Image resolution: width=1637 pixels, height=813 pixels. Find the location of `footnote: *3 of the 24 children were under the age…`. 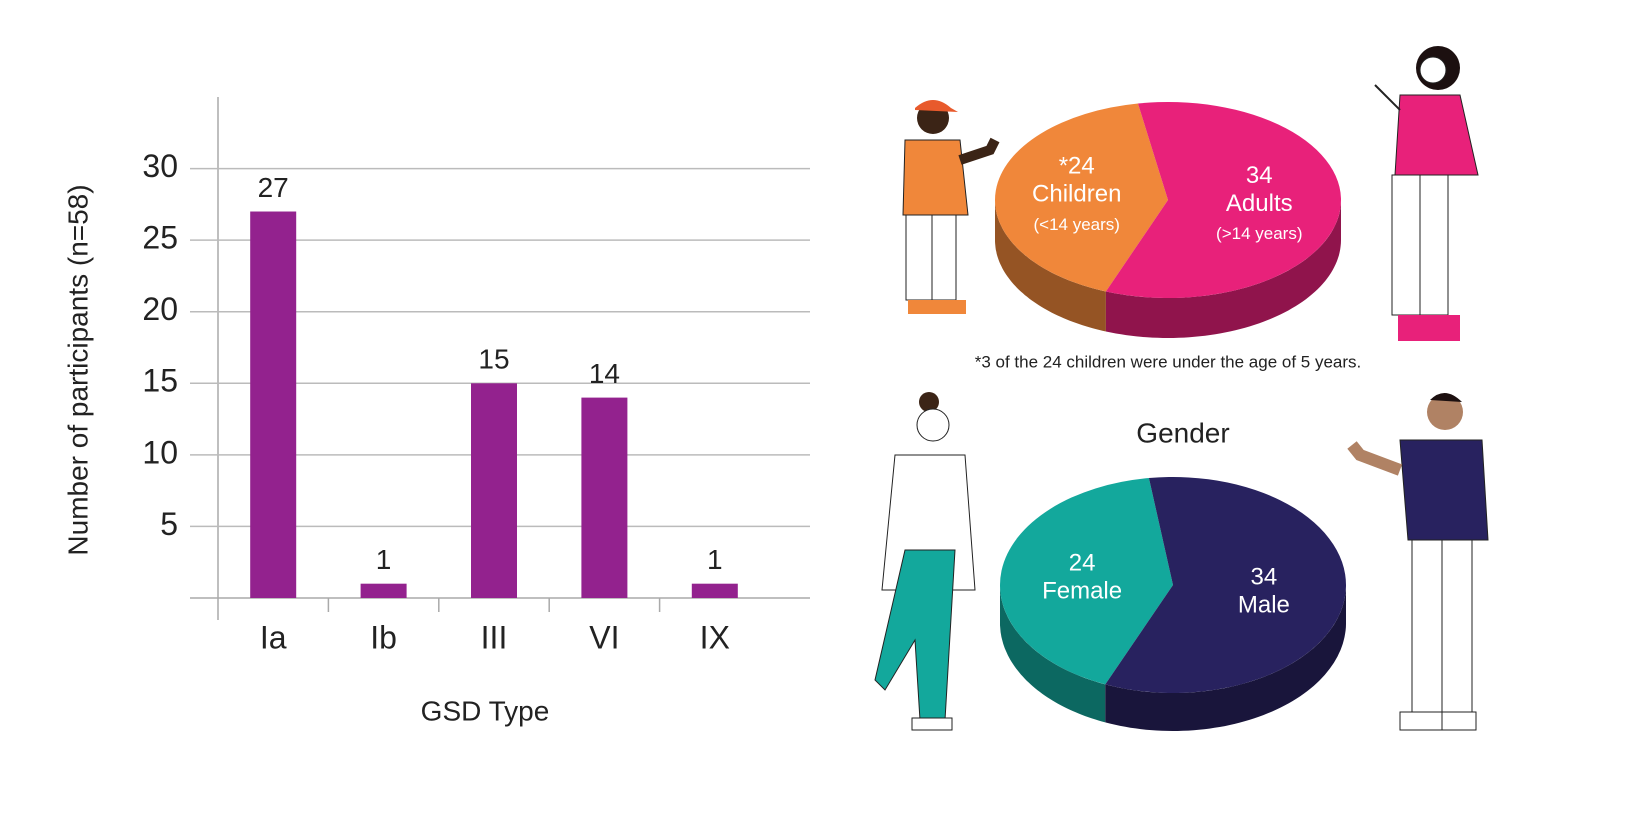

footnote: *3 of the 24 children were under the age… is located at coordinates (1168, 361).